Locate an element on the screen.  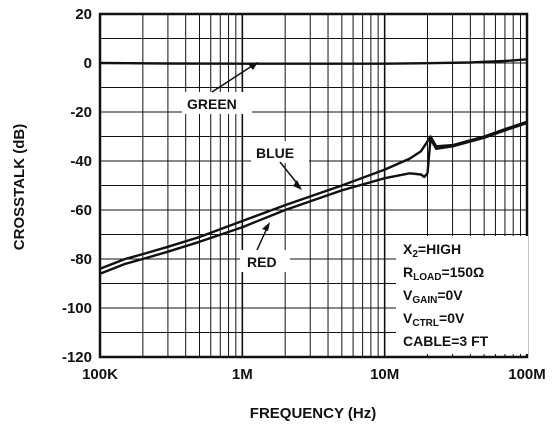
condition-rload: RLOAD=150Ω is located at coordinates (443, 273).